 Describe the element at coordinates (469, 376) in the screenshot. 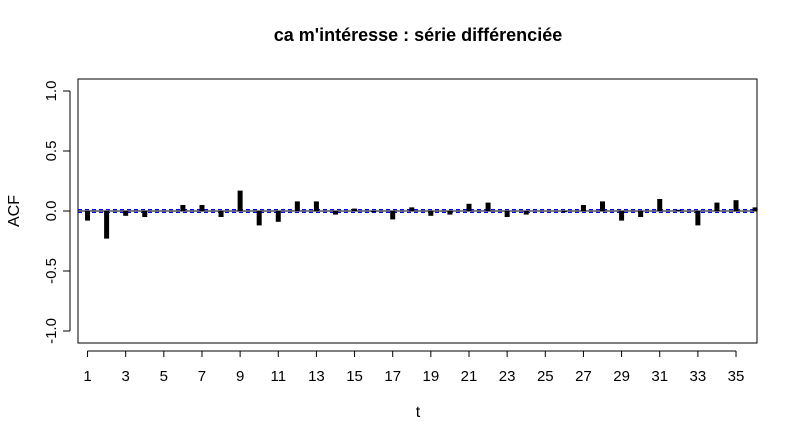

I see `x-tick-label: 21` at that location.